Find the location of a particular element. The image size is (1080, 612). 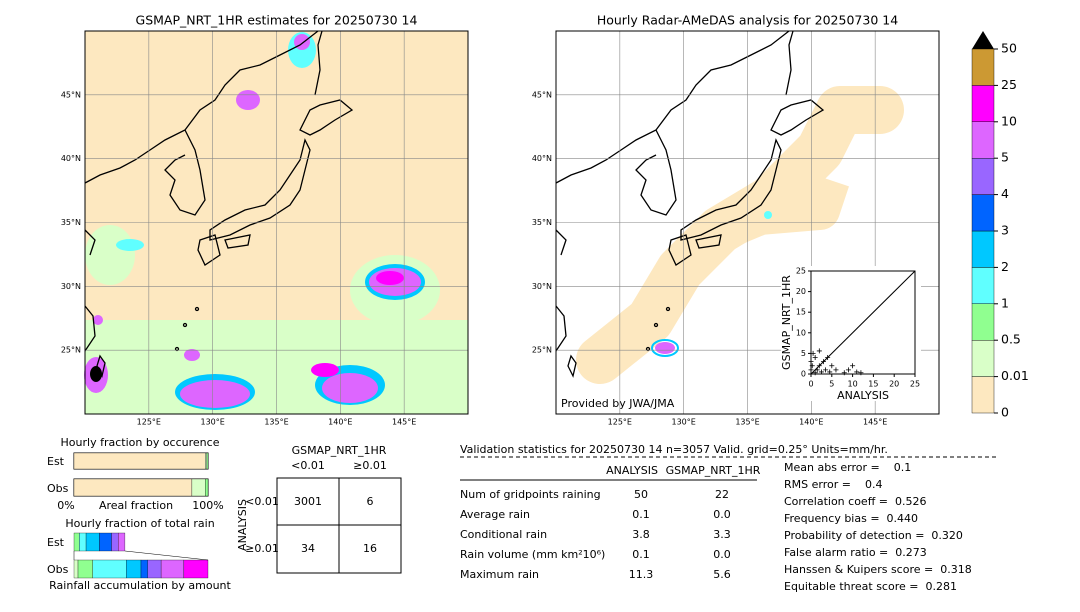

score: RMS error = 0.4 is located at coordinates (833, 484).